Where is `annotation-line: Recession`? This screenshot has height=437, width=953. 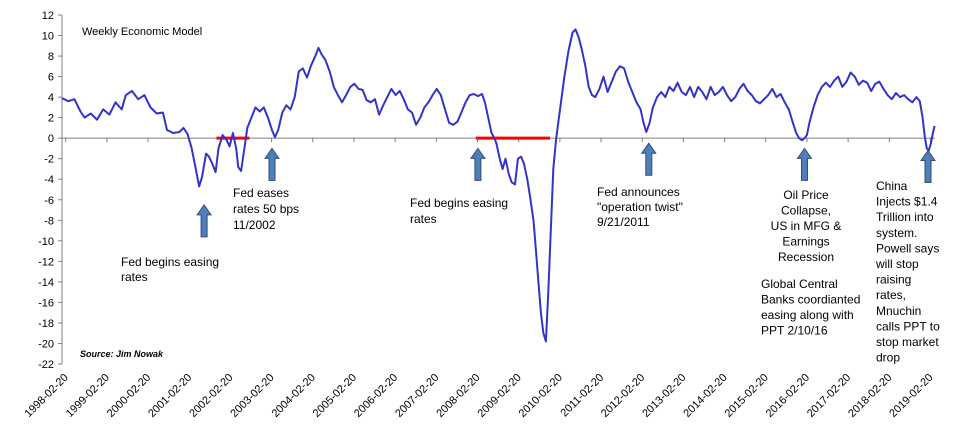
annotation-line: Recession is located at coordinates (806, 257).